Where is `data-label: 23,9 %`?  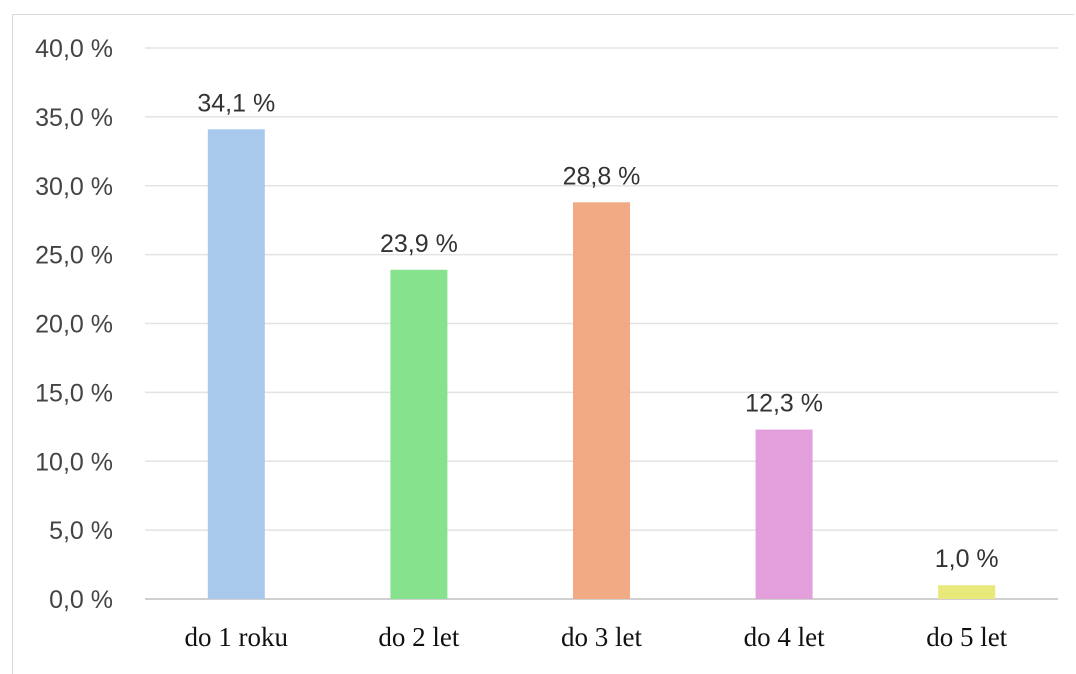 data-label: 23,9 % is located at coordinates (419, 244).